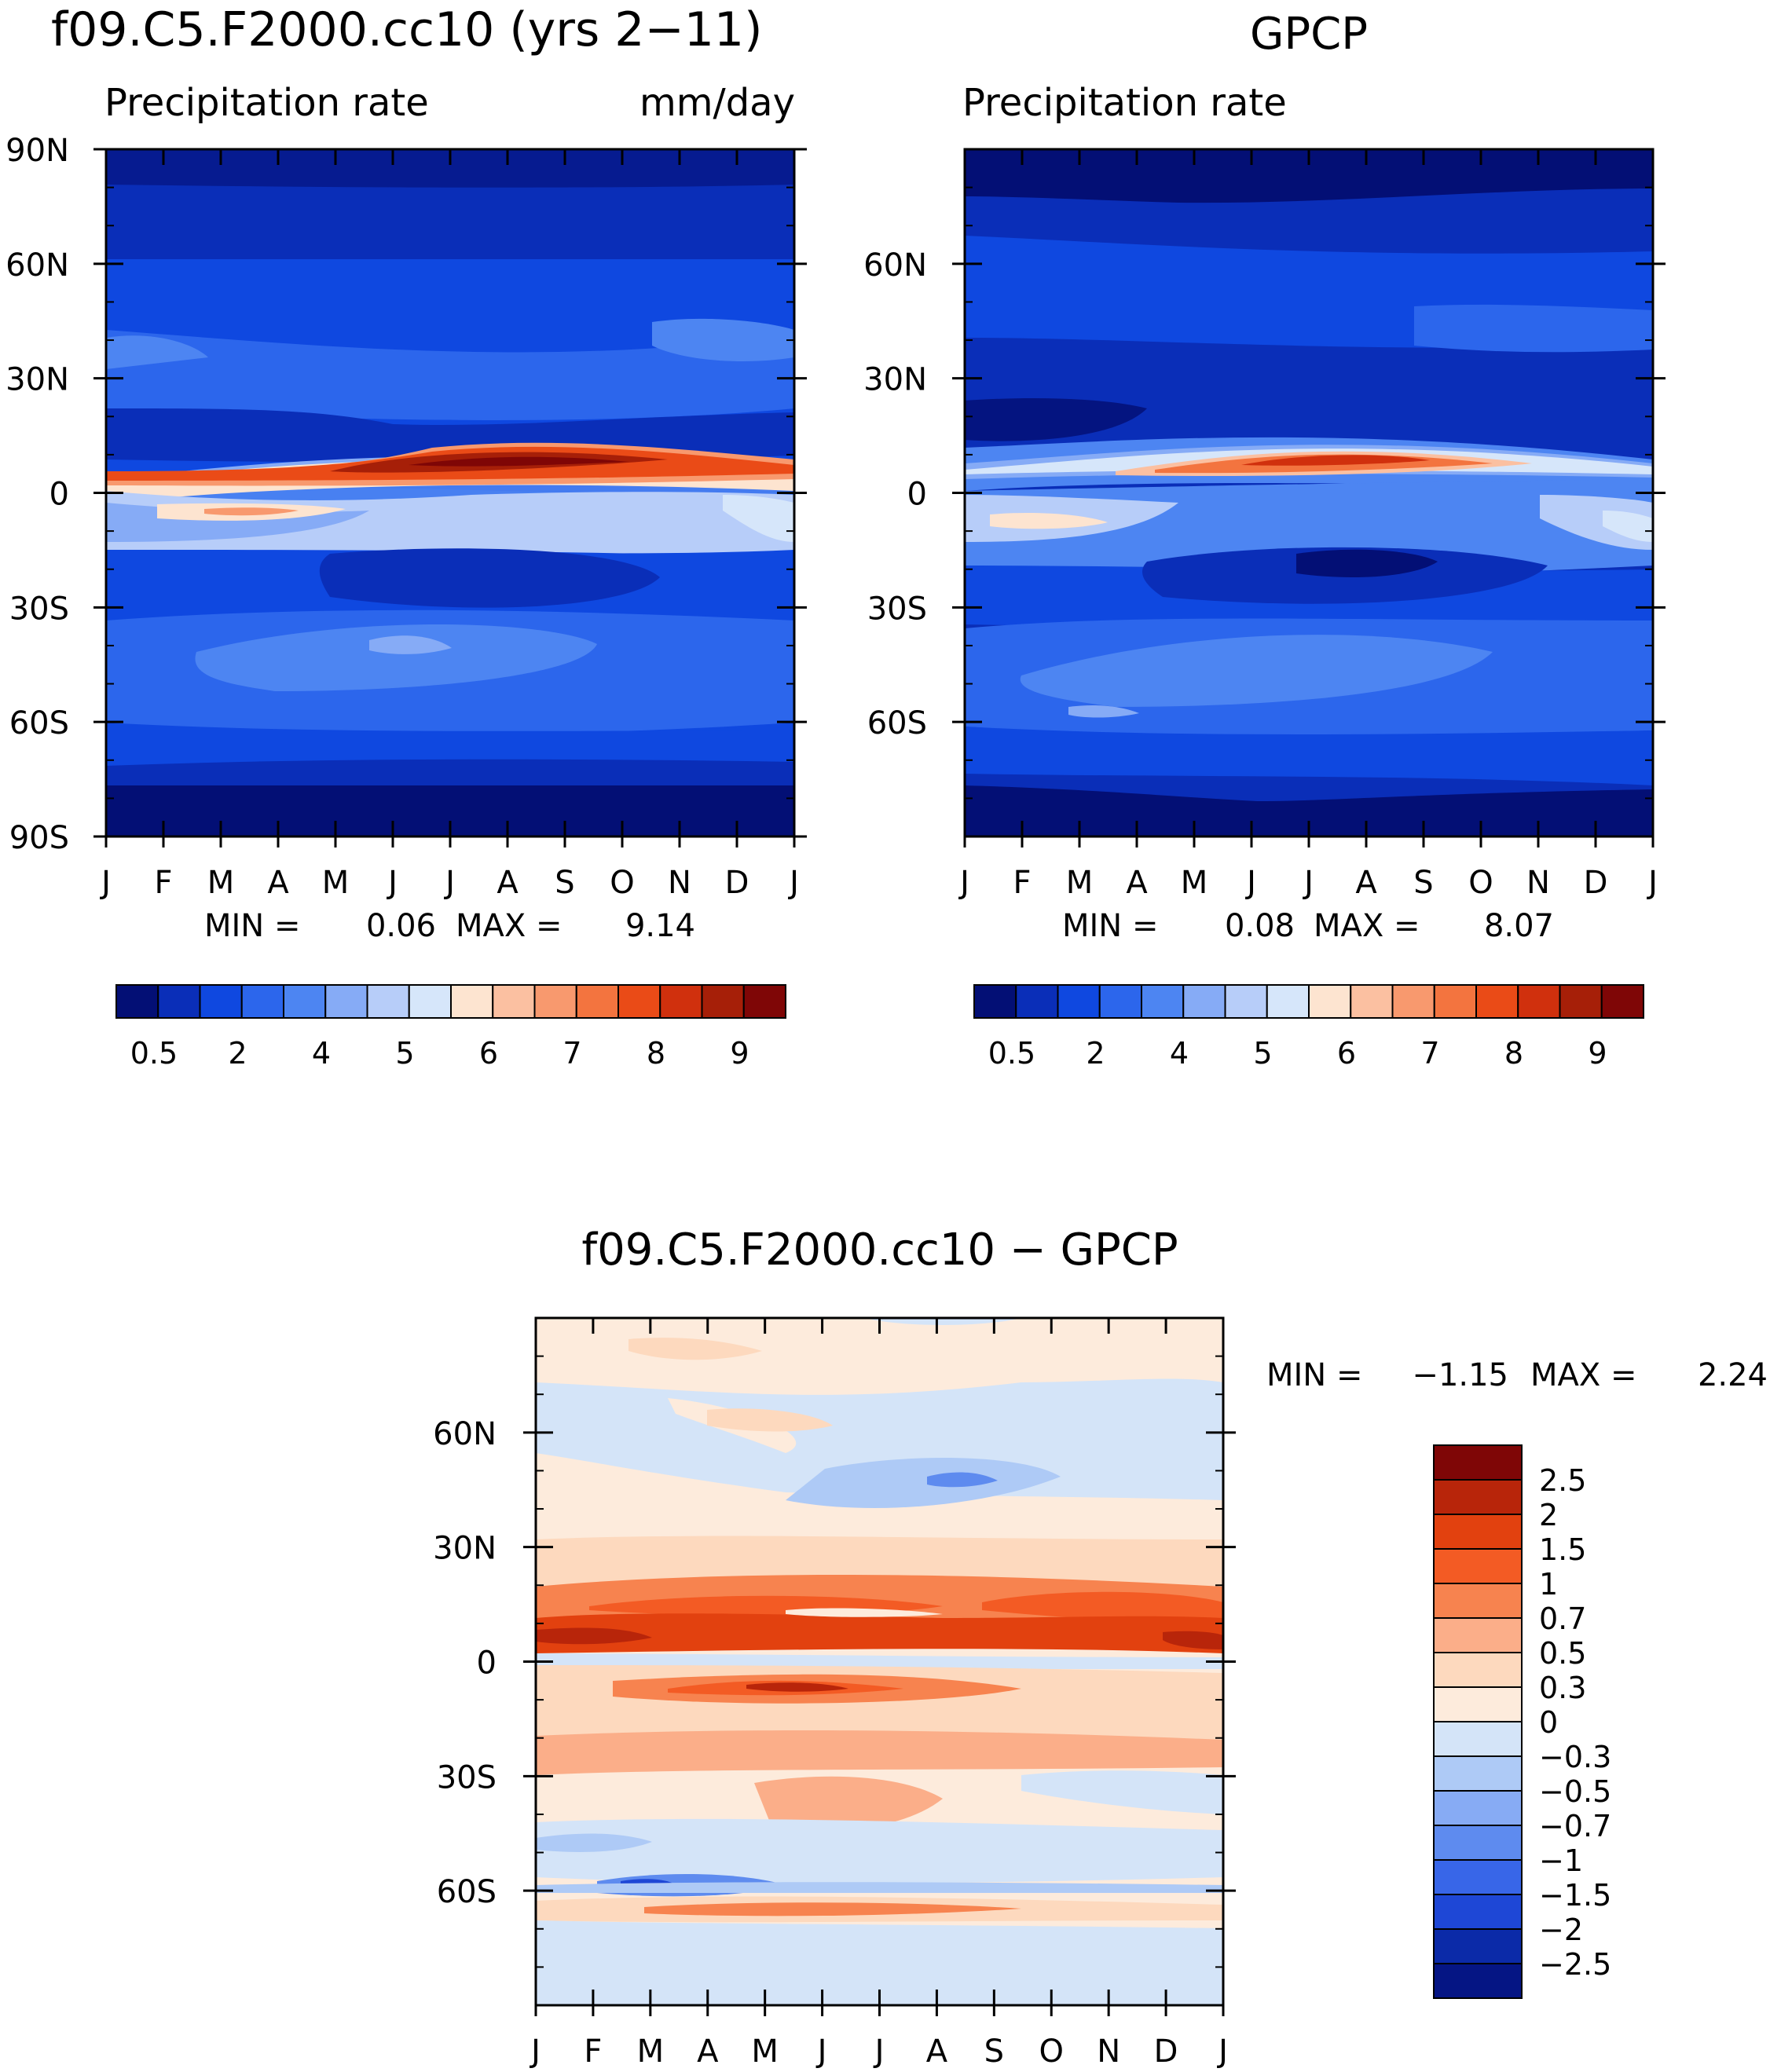  I want to click on panel-gpcp-subtitle-left: Precipitation rate, so click(1124, 103).